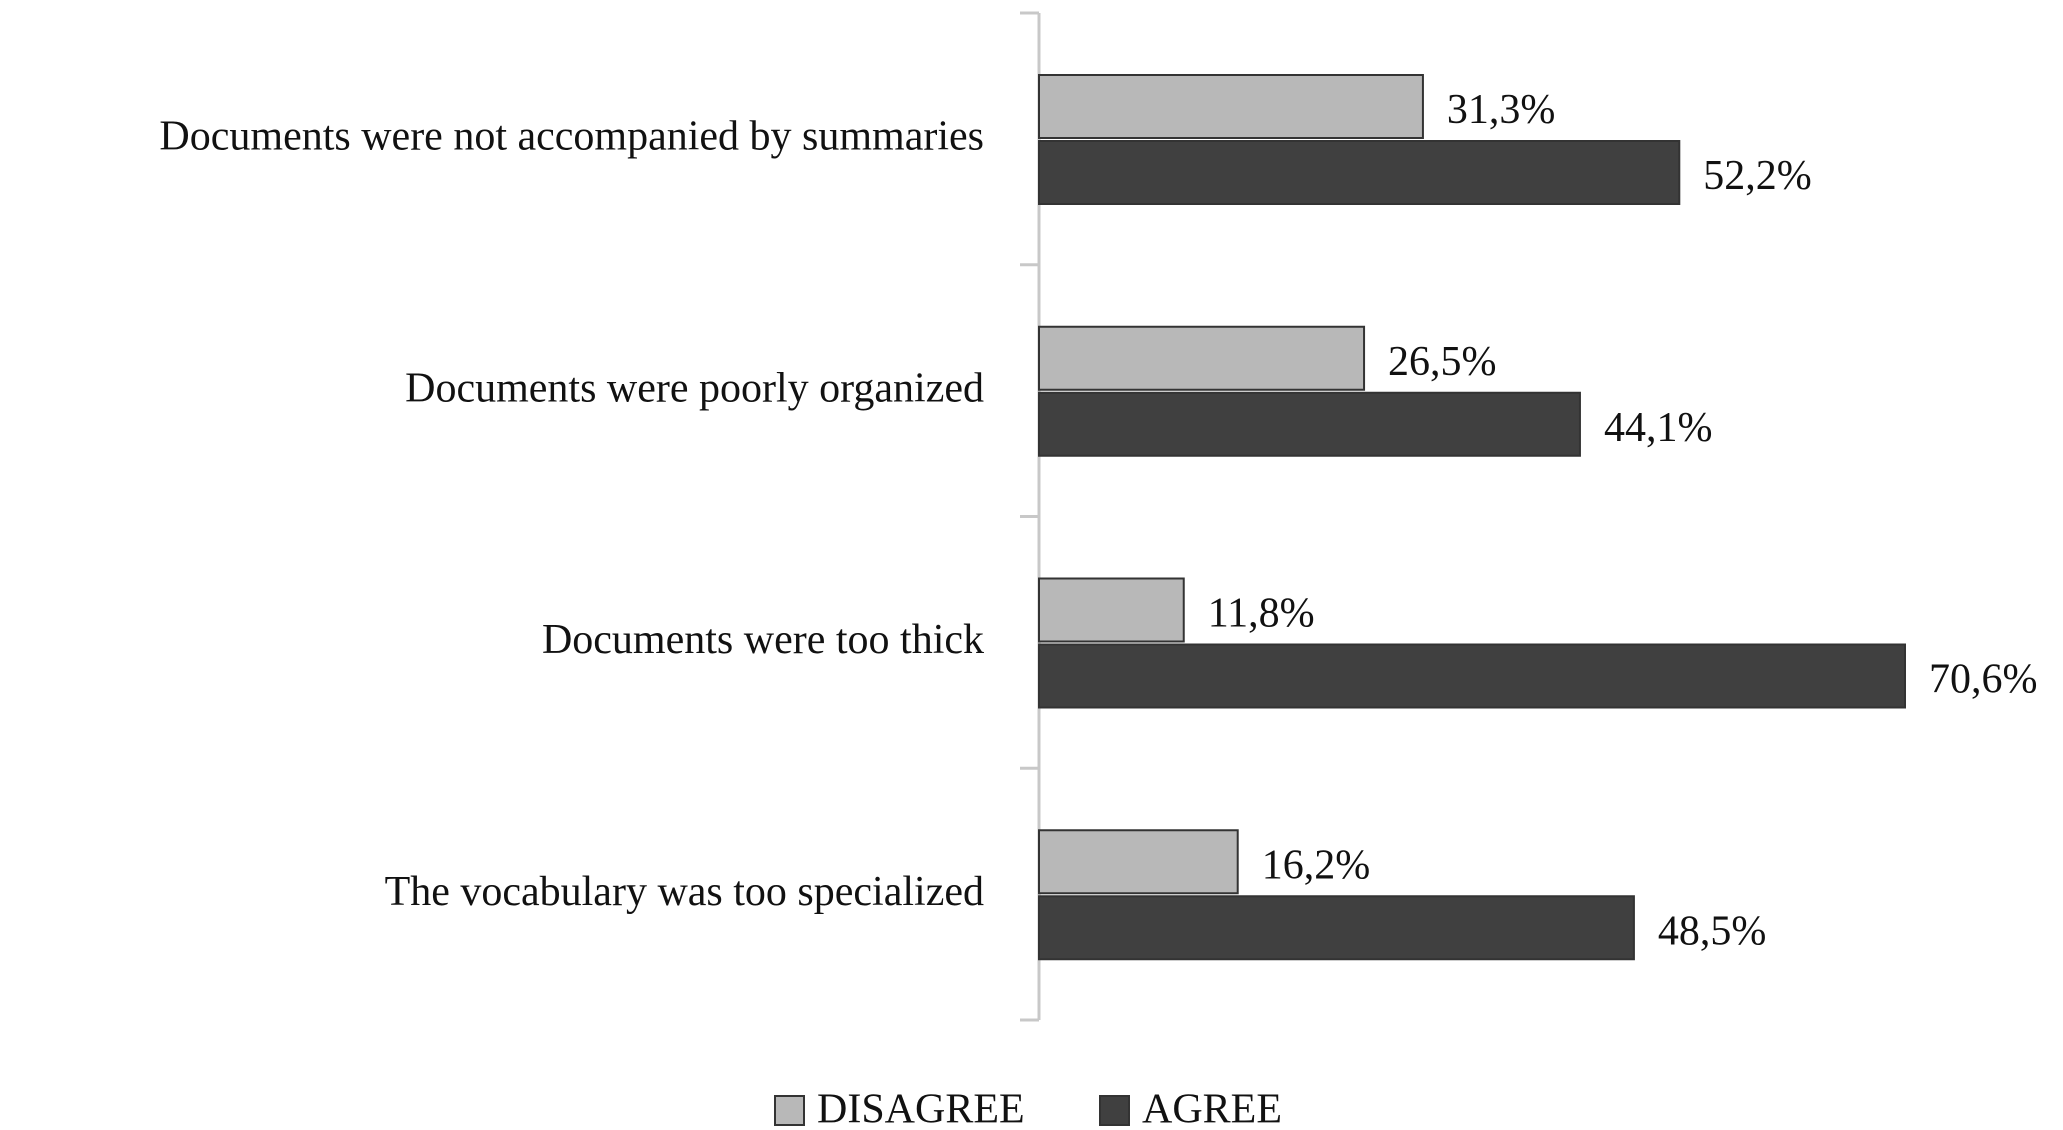 The image size is (2063, 1130). What do you see at coordinates (1757, 176) in the screenshot?
I see `value-label: 52,2%` at bounding box center [1757, 176].